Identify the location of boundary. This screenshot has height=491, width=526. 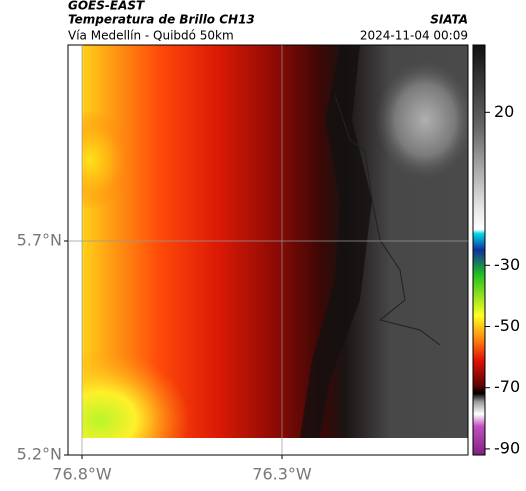
(387, 220).